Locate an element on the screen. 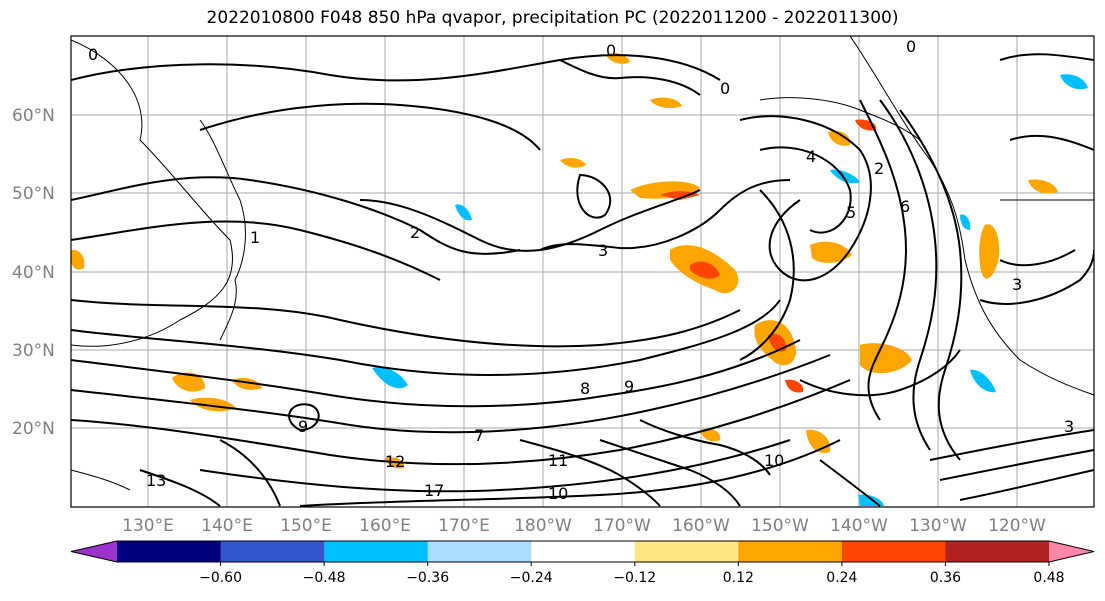 This screenshot has height=601, width=1105. colorbar-extend-low is located at coordinates (94, 551).